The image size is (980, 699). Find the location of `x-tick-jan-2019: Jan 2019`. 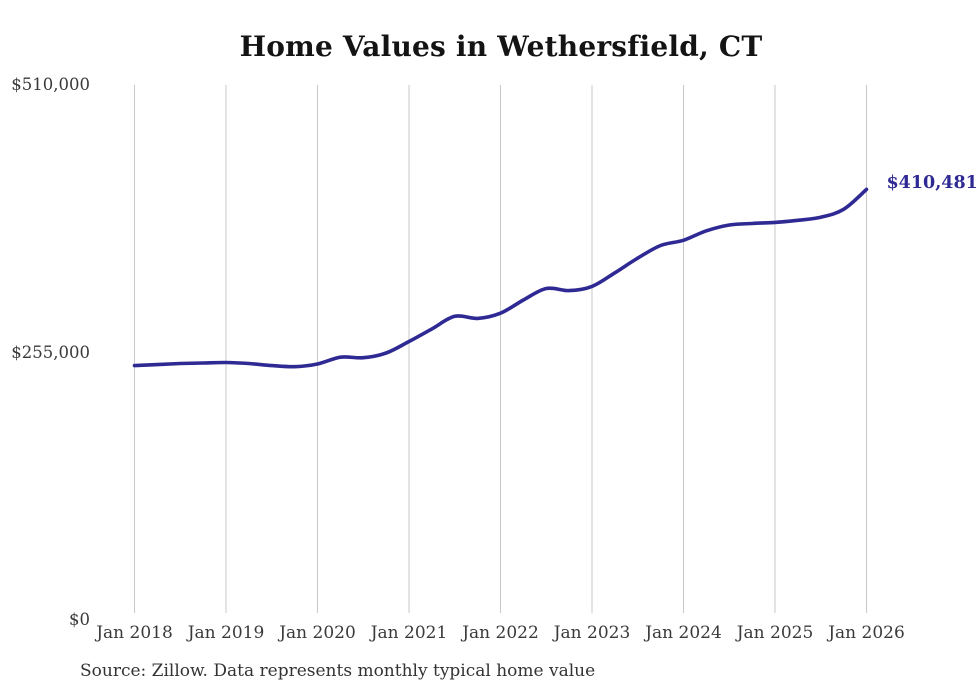

x-tick-jan-2019: Jan 2019 is located at coordinates (226, 633).